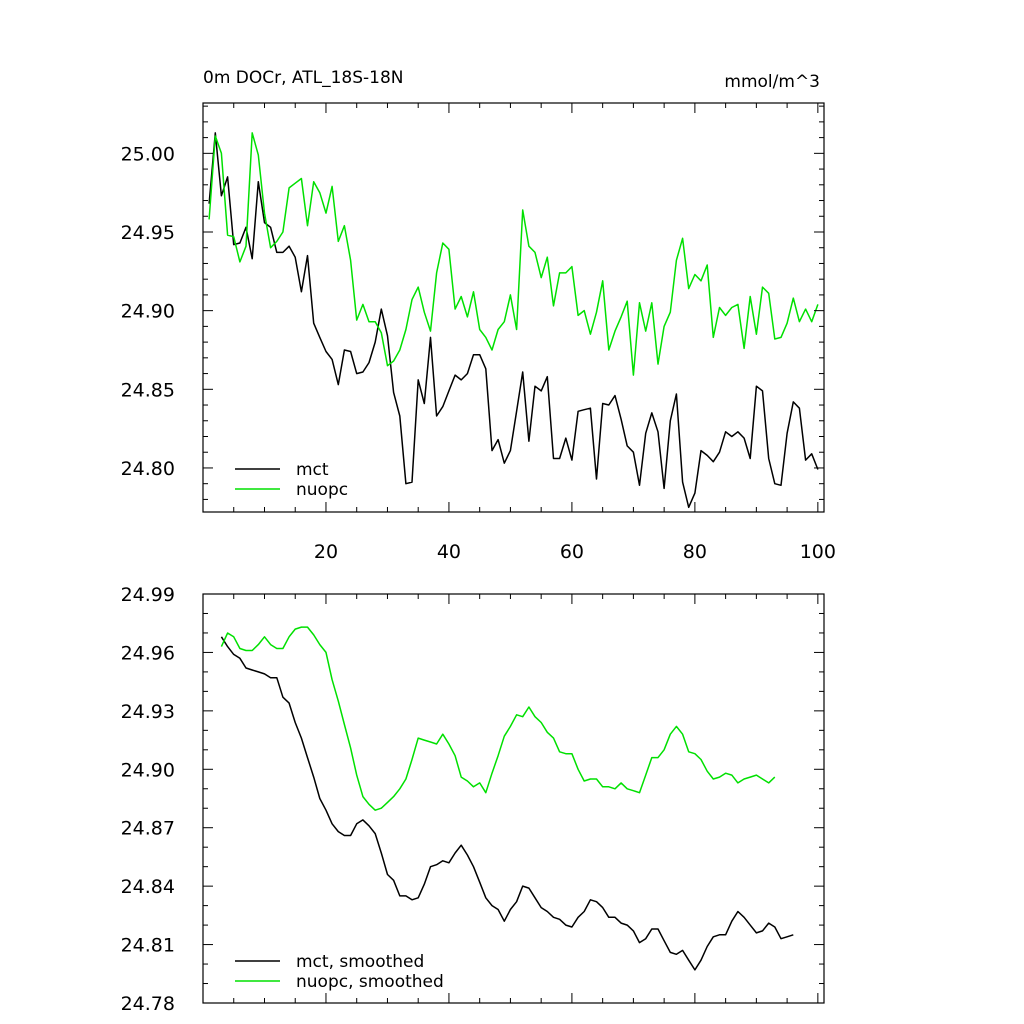 This screenshot has width=1024, height=1024. What do you see at coordinates (818, 552) in the screenshot?
I see `x-tick-label: 100` at bounding box center [818, 552].